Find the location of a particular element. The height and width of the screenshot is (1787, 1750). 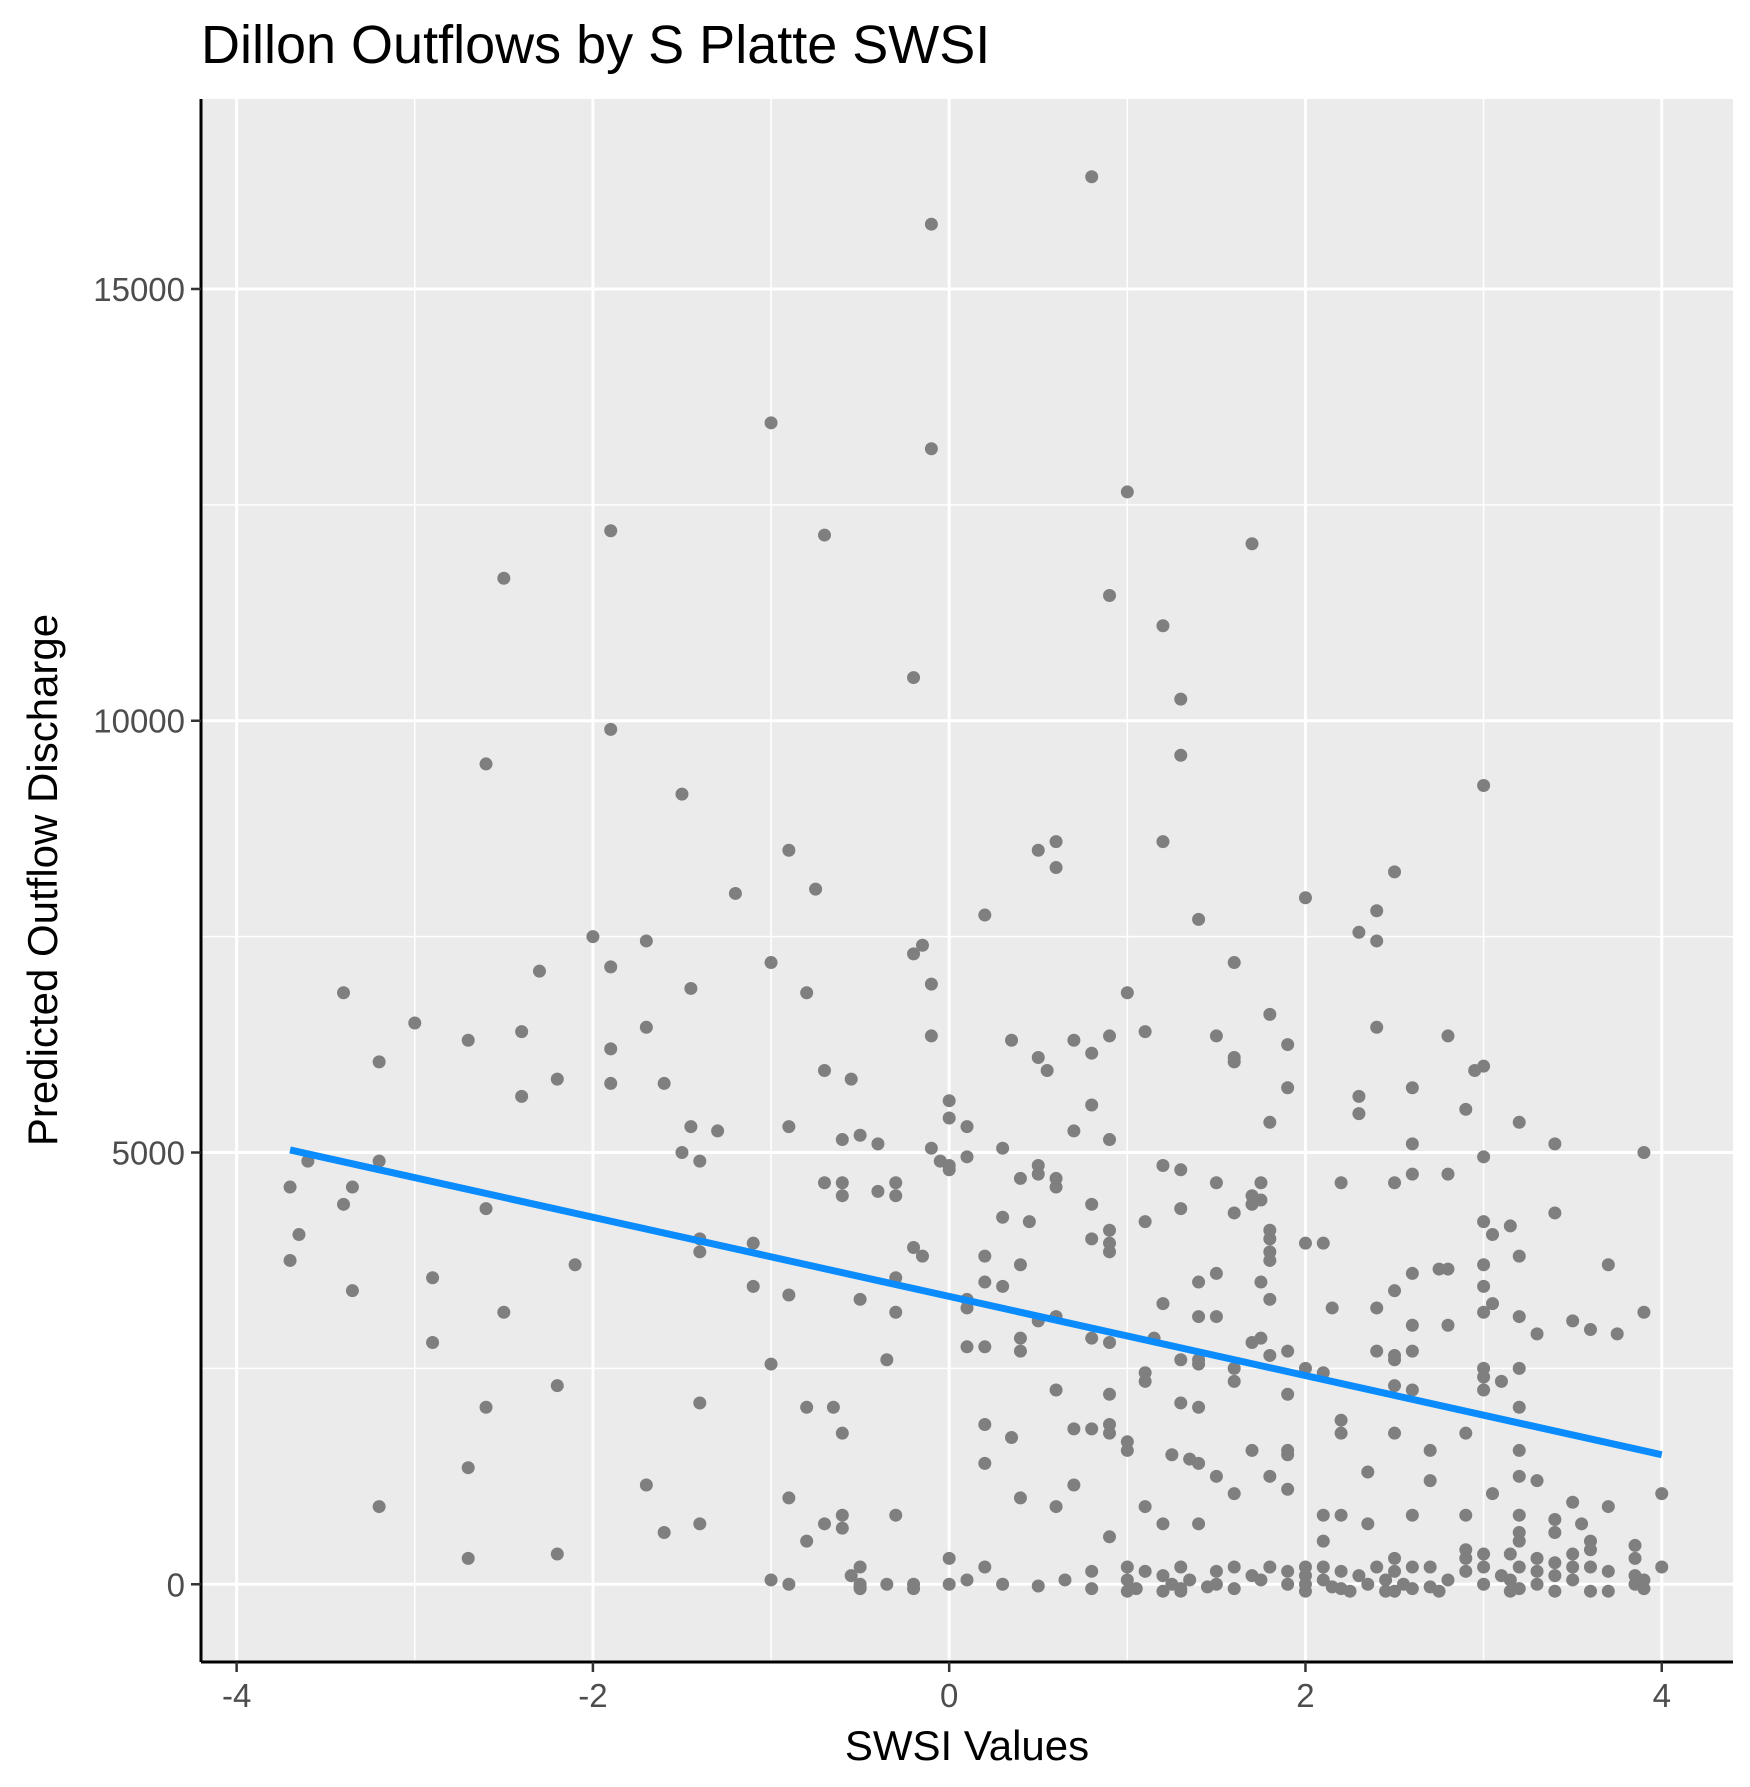

y-tick-label: 10000 is located at coordinates (139, 721).